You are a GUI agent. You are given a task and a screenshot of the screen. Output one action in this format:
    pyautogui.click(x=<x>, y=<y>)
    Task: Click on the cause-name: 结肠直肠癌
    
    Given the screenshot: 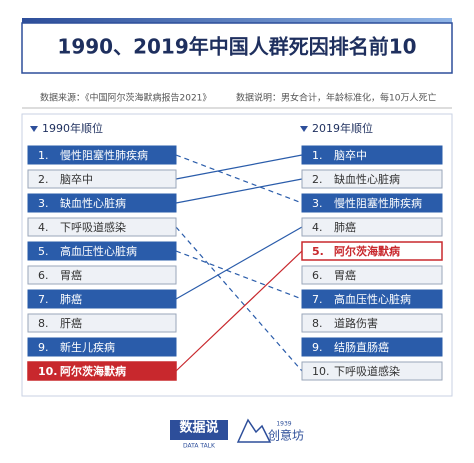 What is the action you would take?
    pyautogui.click(x=361, y=347)
    